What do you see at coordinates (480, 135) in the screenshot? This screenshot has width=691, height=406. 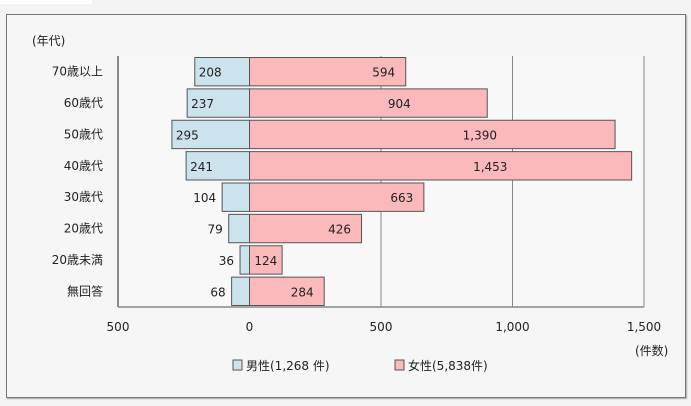 I see `female-data-label: 1,390` at bounding box center [480, 135].